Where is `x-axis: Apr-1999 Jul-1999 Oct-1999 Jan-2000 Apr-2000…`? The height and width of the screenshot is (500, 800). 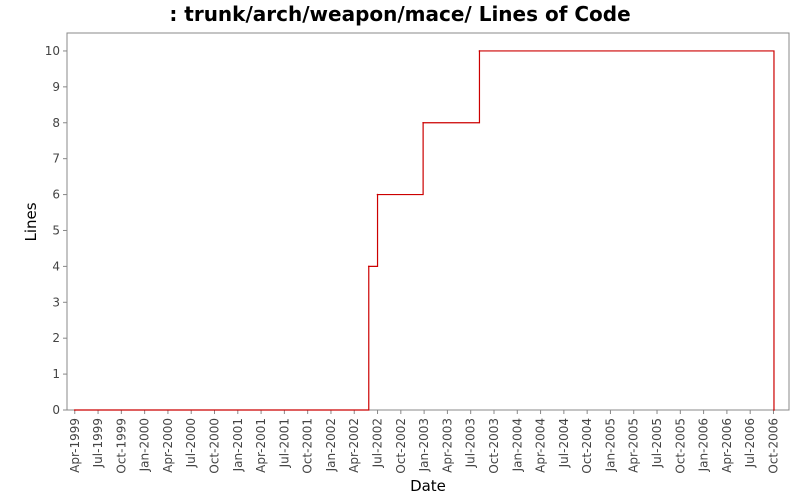
x-axis: Apr-1999 Jul-1999 Oct-1999 Jan-2000 Apr-2000… is located at coordinates (424, 442).